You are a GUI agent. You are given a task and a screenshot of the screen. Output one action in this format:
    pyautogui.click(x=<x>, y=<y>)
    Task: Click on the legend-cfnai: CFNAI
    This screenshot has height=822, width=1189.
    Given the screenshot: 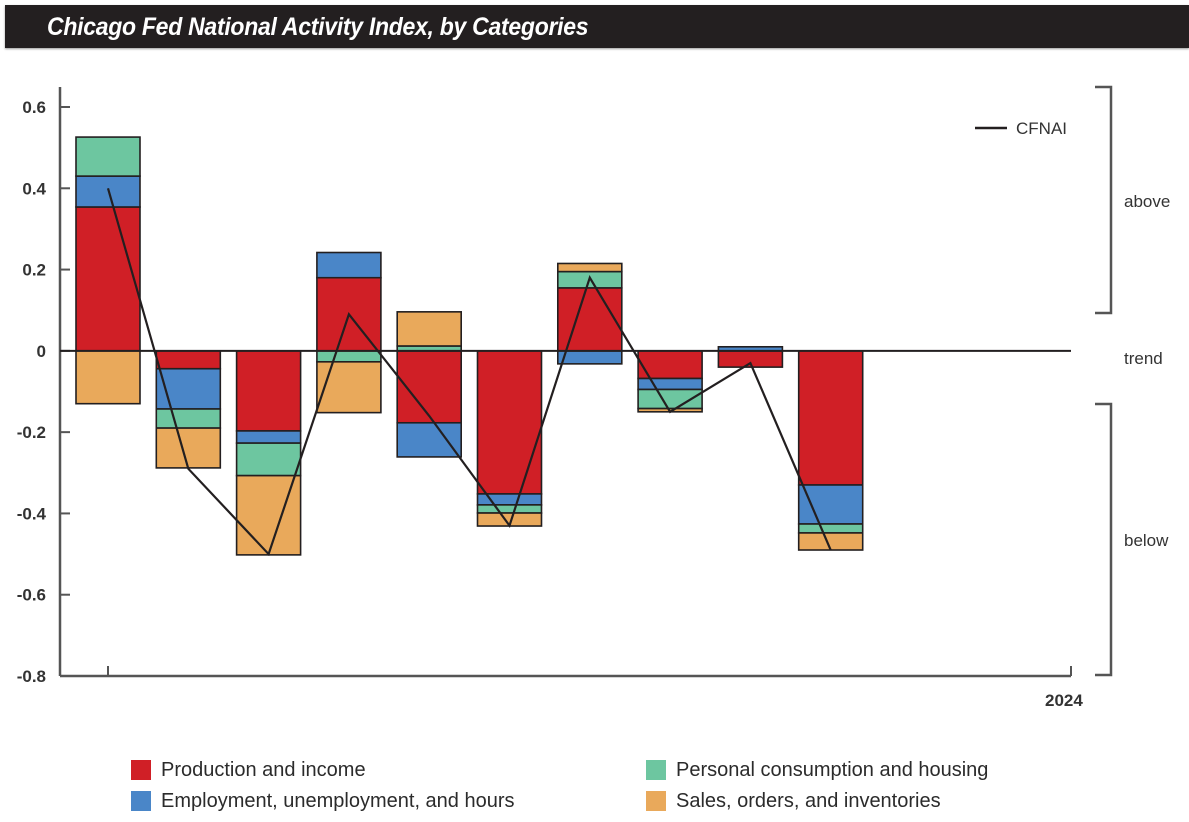 What is the action you would take?
    pyautogui.click(x=1021, y=128)
    